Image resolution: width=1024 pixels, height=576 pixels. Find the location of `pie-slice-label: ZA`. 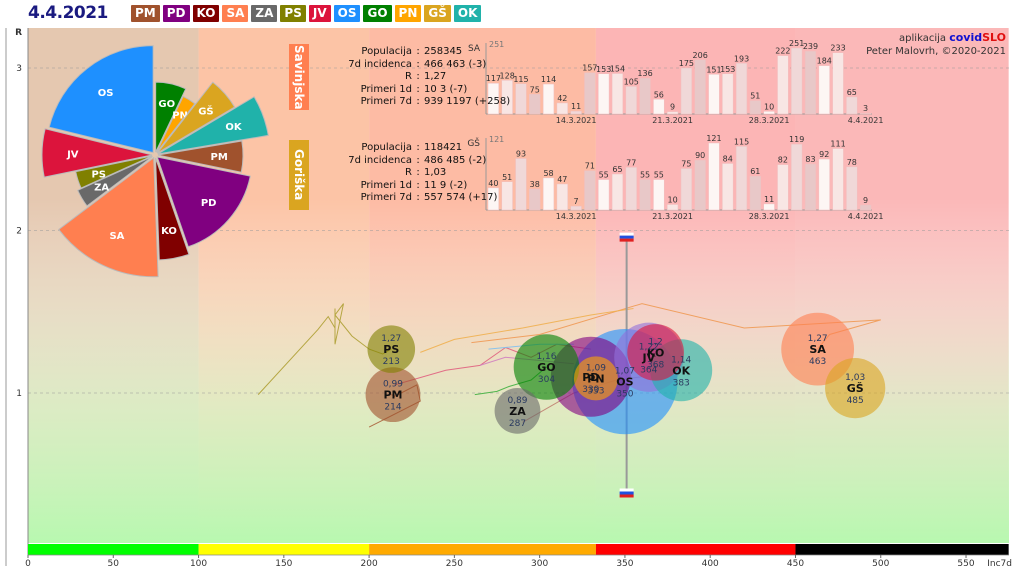

pie-slice-label: ZA is located at coordinates (101, 188).